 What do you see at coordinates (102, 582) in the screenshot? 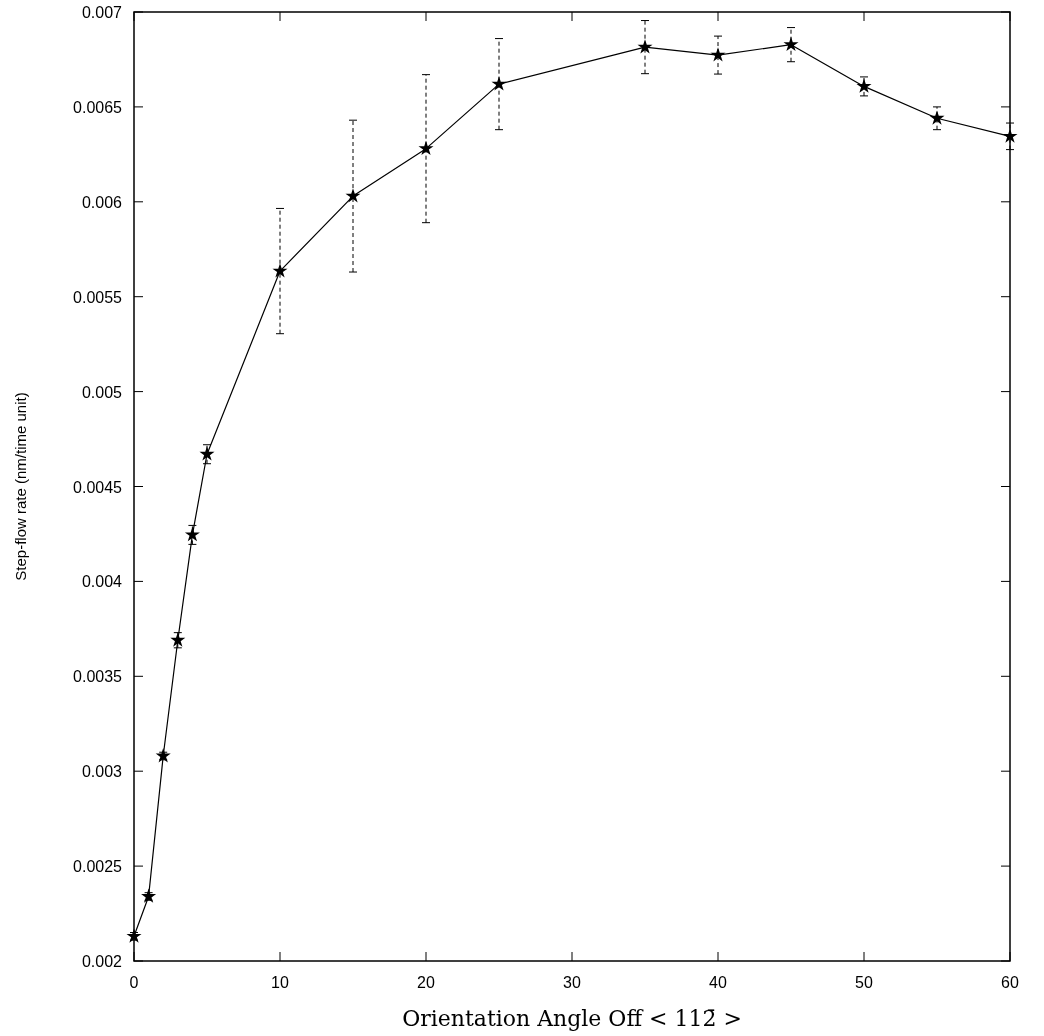
I see `y-tick-label: 0.004` at bounding box center [102, 582].